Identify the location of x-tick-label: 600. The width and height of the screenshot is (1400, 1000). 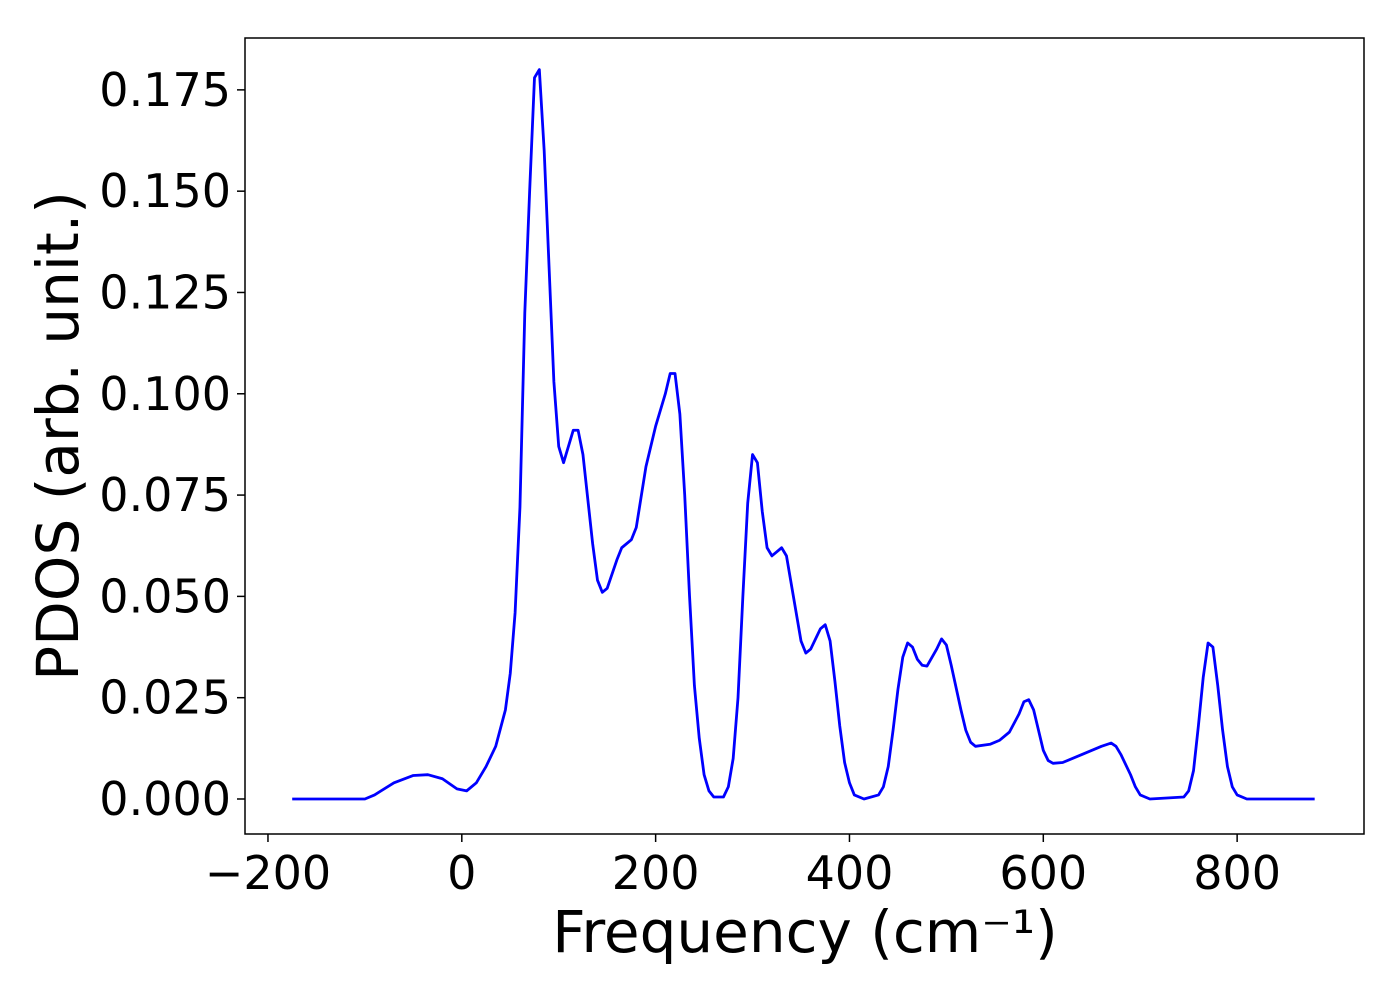
(1043, 873).